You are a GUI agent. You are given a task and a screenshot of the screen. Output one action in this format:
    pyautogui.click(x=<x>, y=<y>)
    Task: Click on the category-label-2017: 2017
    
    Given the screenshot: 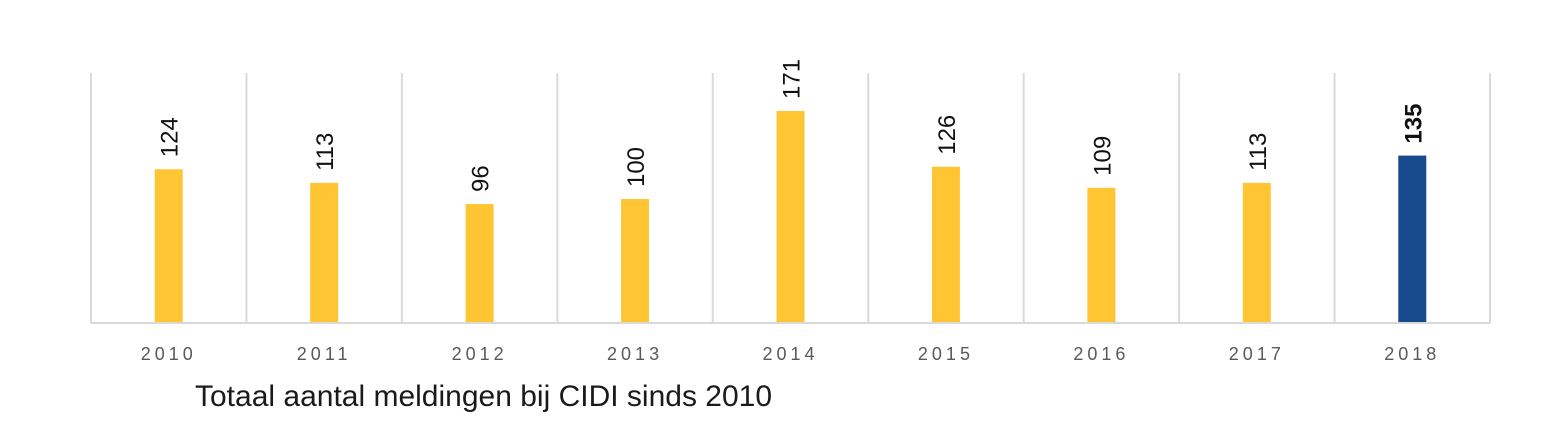 What is the action you would take?
    pyautogui.click(x=1257, y=354)
    